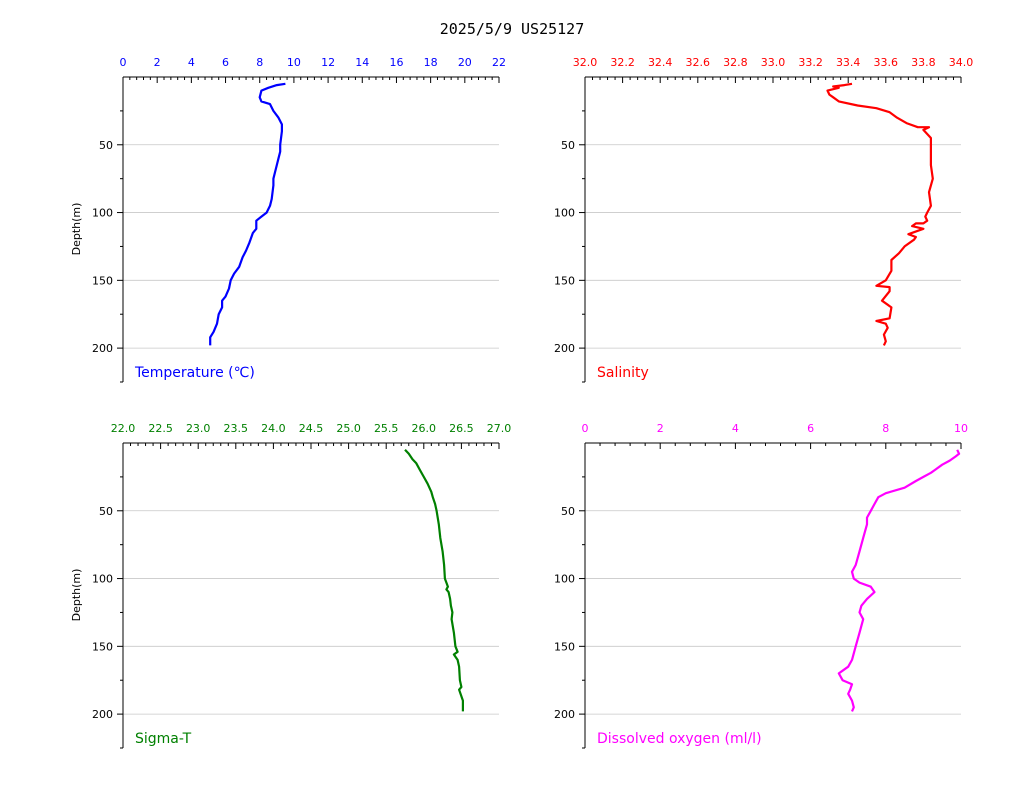 The width and height of the screenshot is (1024, 793). Describe the element at coordinates (885, 428) in the screenshot. I see `dissolved-oxygen-x-tick-label-4: 8` at that location.